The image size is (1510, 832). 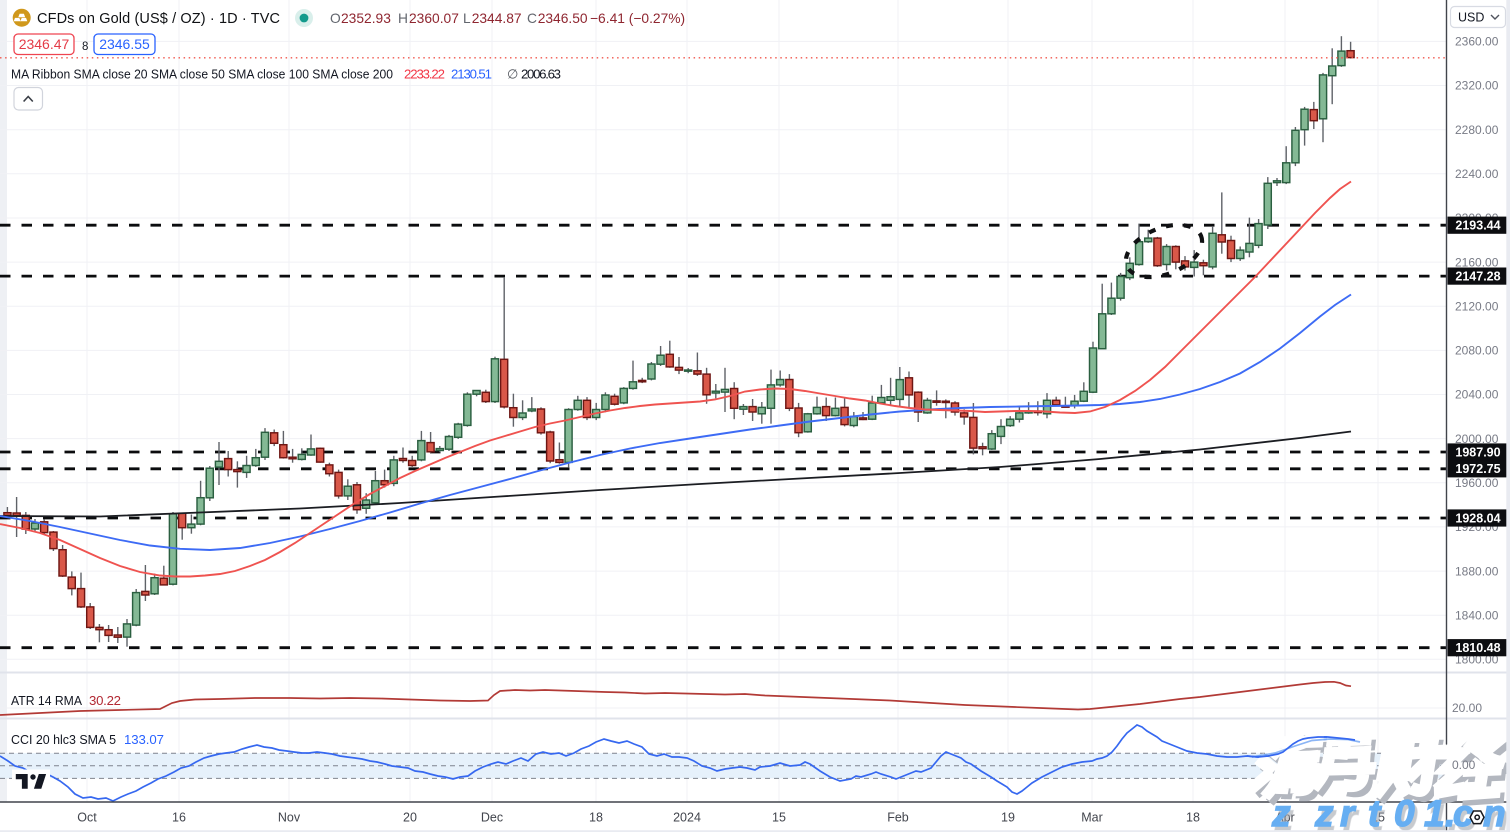 What do you see at coordinates (1477, 42) in the screenshot?
I see `svg-text: 2360.00` at bounding box center [1477, 42].